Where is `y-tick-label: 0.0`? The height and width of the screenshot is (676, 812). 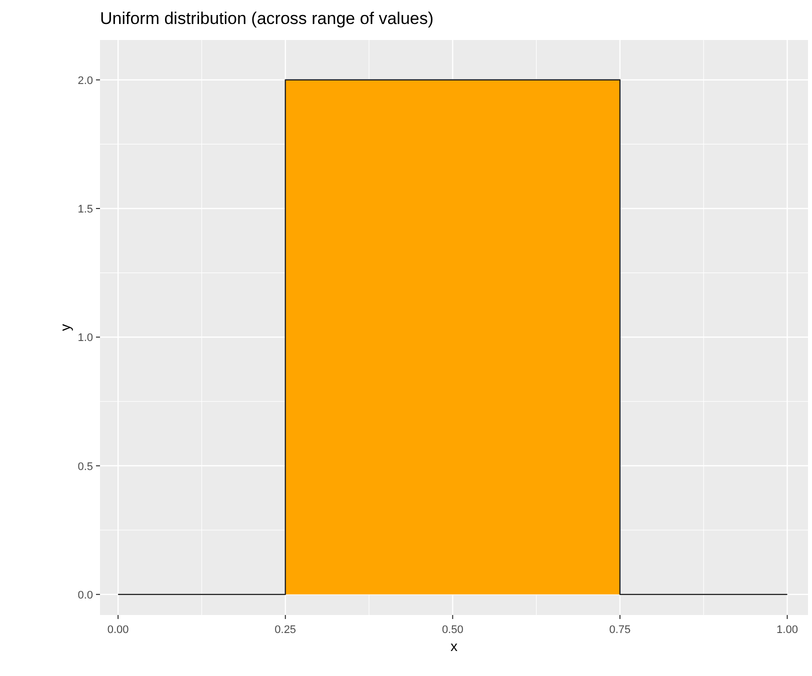
y-tick-label: 0.0 is located at coordinates (85, 595).